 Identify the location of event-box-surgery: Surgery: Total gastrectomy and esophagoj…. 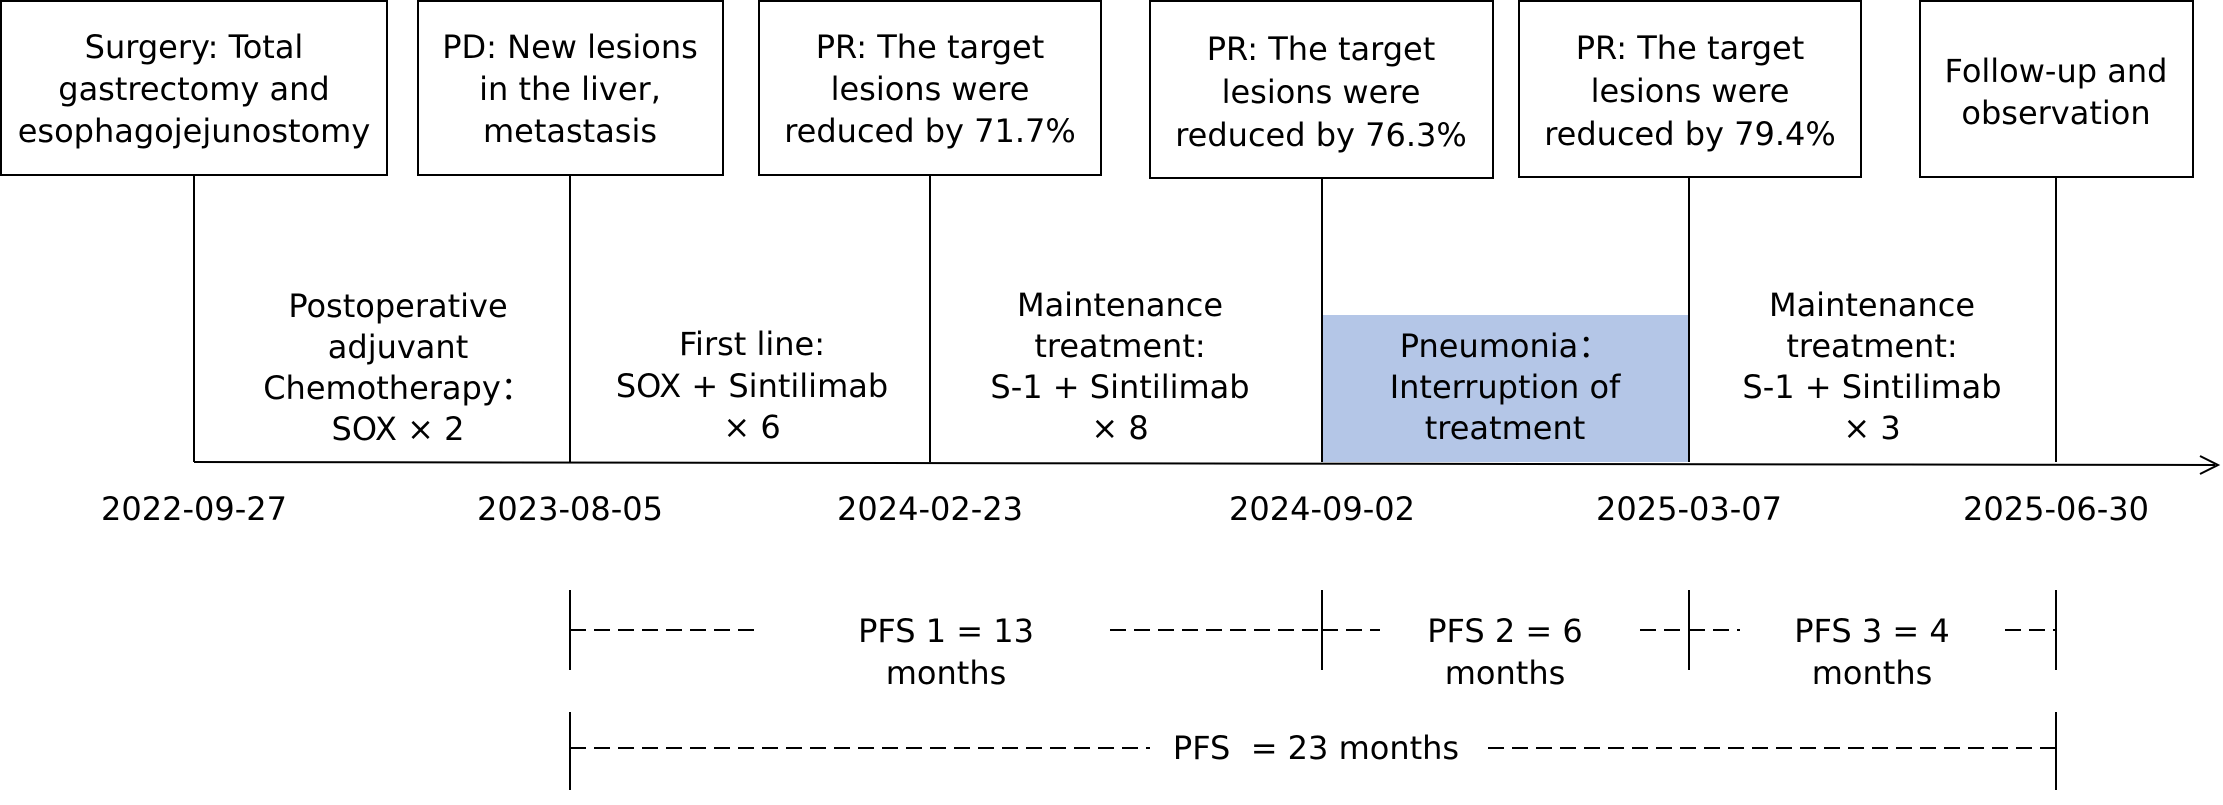
(194, 88).